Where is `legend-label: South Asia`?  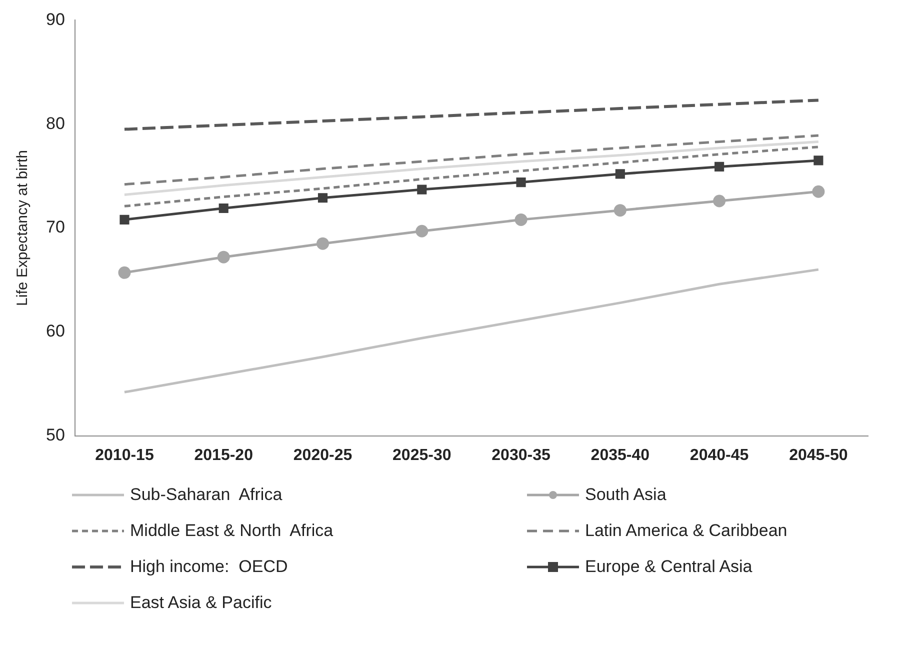
legend-label: South Asia is located at coordinates (625, 495).